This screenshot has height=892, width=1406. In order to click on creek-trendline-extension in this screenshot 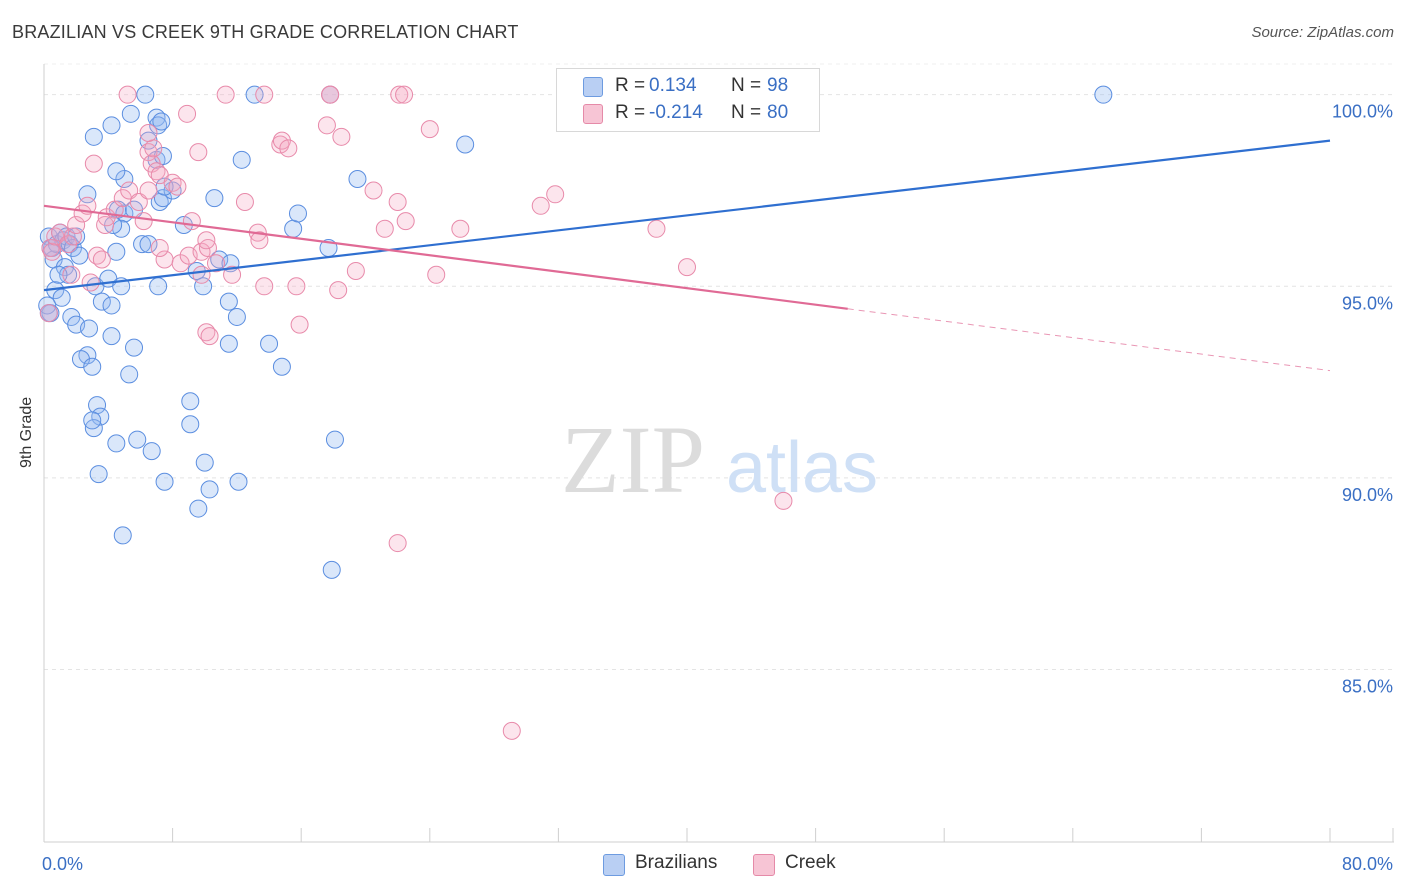, I will do `click(1089, 340)`.